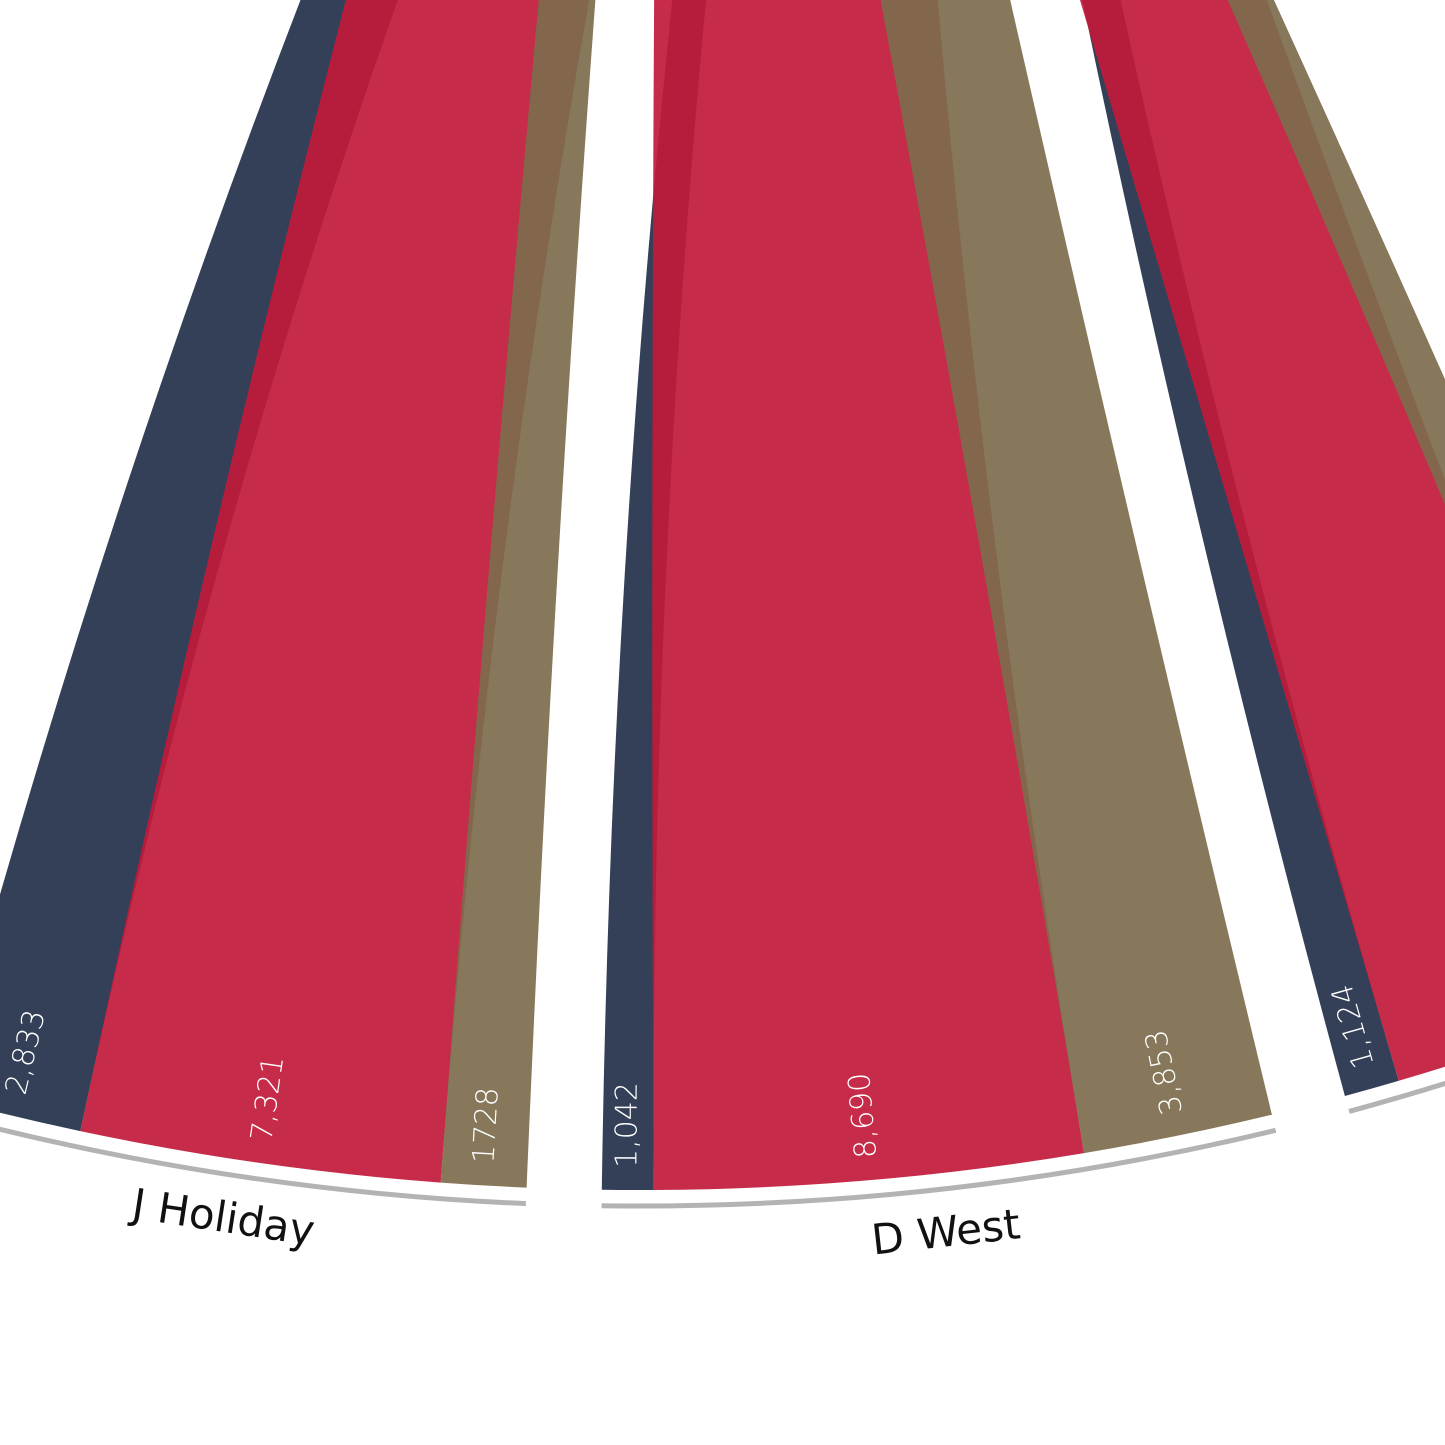  I want to click on category-label: J Holiday, so click(222, 1217).